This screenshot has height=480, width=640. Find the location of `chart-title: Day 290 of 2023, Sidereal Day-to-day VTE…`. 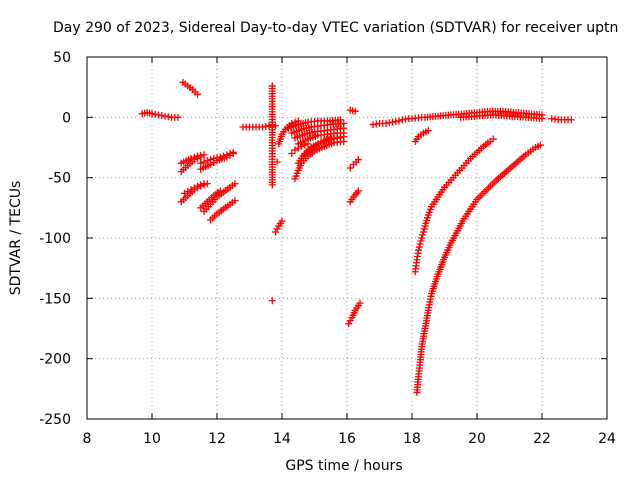

chart-title: Day 290 of 2023, Sidereal Day-to-day VTE… is located at coordinates (335, 28).